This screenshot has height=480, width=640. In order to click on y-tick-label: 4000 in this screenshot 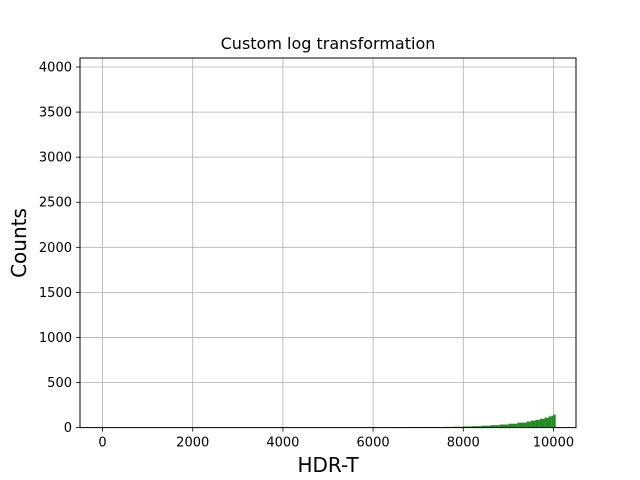, I will do `click(55, 68)`.